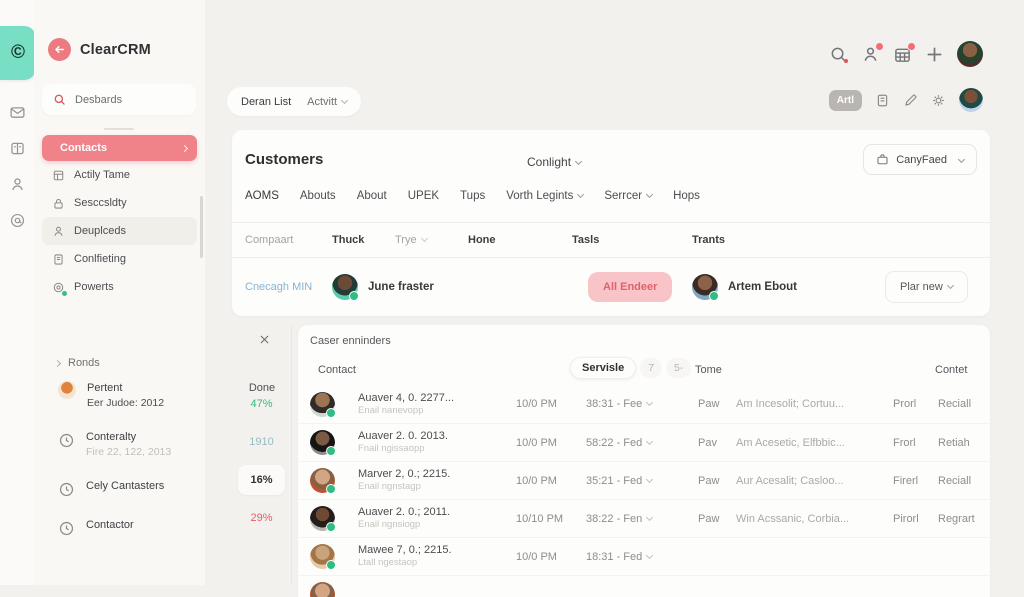 The image size is (1024, 597). I want to click on pencil-icon, so click(910, 100).